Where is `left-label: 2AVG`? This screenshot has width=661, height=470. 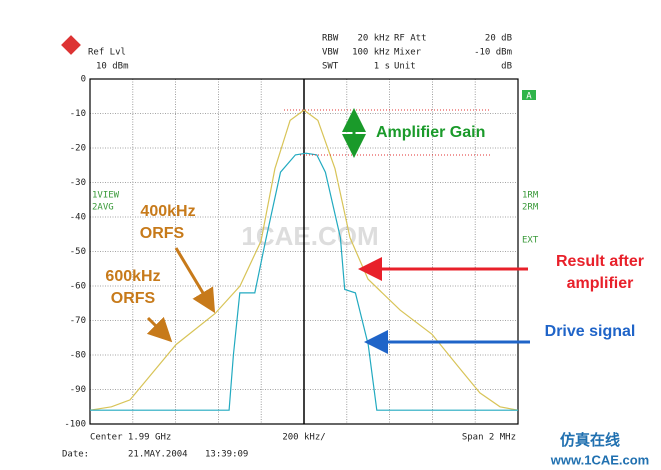 left-label: 2AVG is located at coordinates (103, 208).